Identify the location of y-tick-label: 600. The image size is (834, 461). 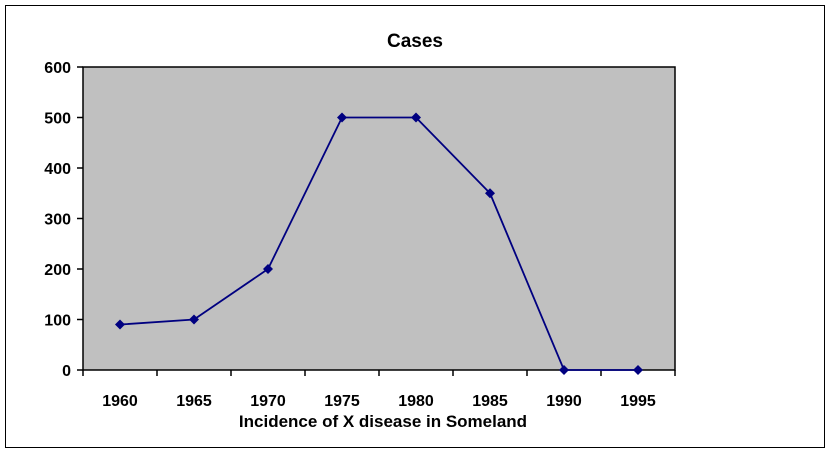
(57, 68).